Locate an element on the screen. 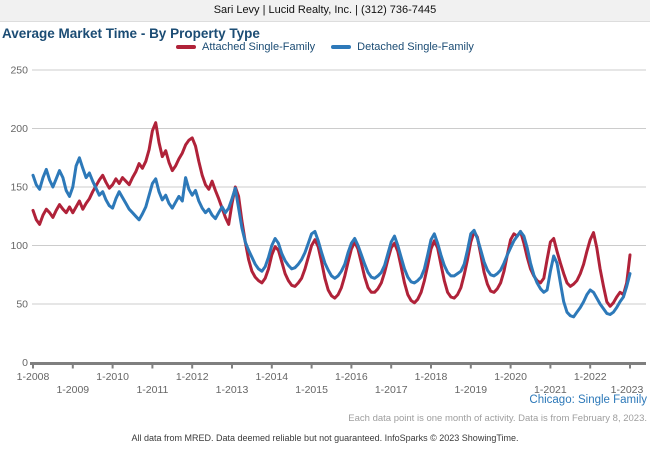  page-title: Average Market Time - By Property Type is located at coordinates (131, 33).